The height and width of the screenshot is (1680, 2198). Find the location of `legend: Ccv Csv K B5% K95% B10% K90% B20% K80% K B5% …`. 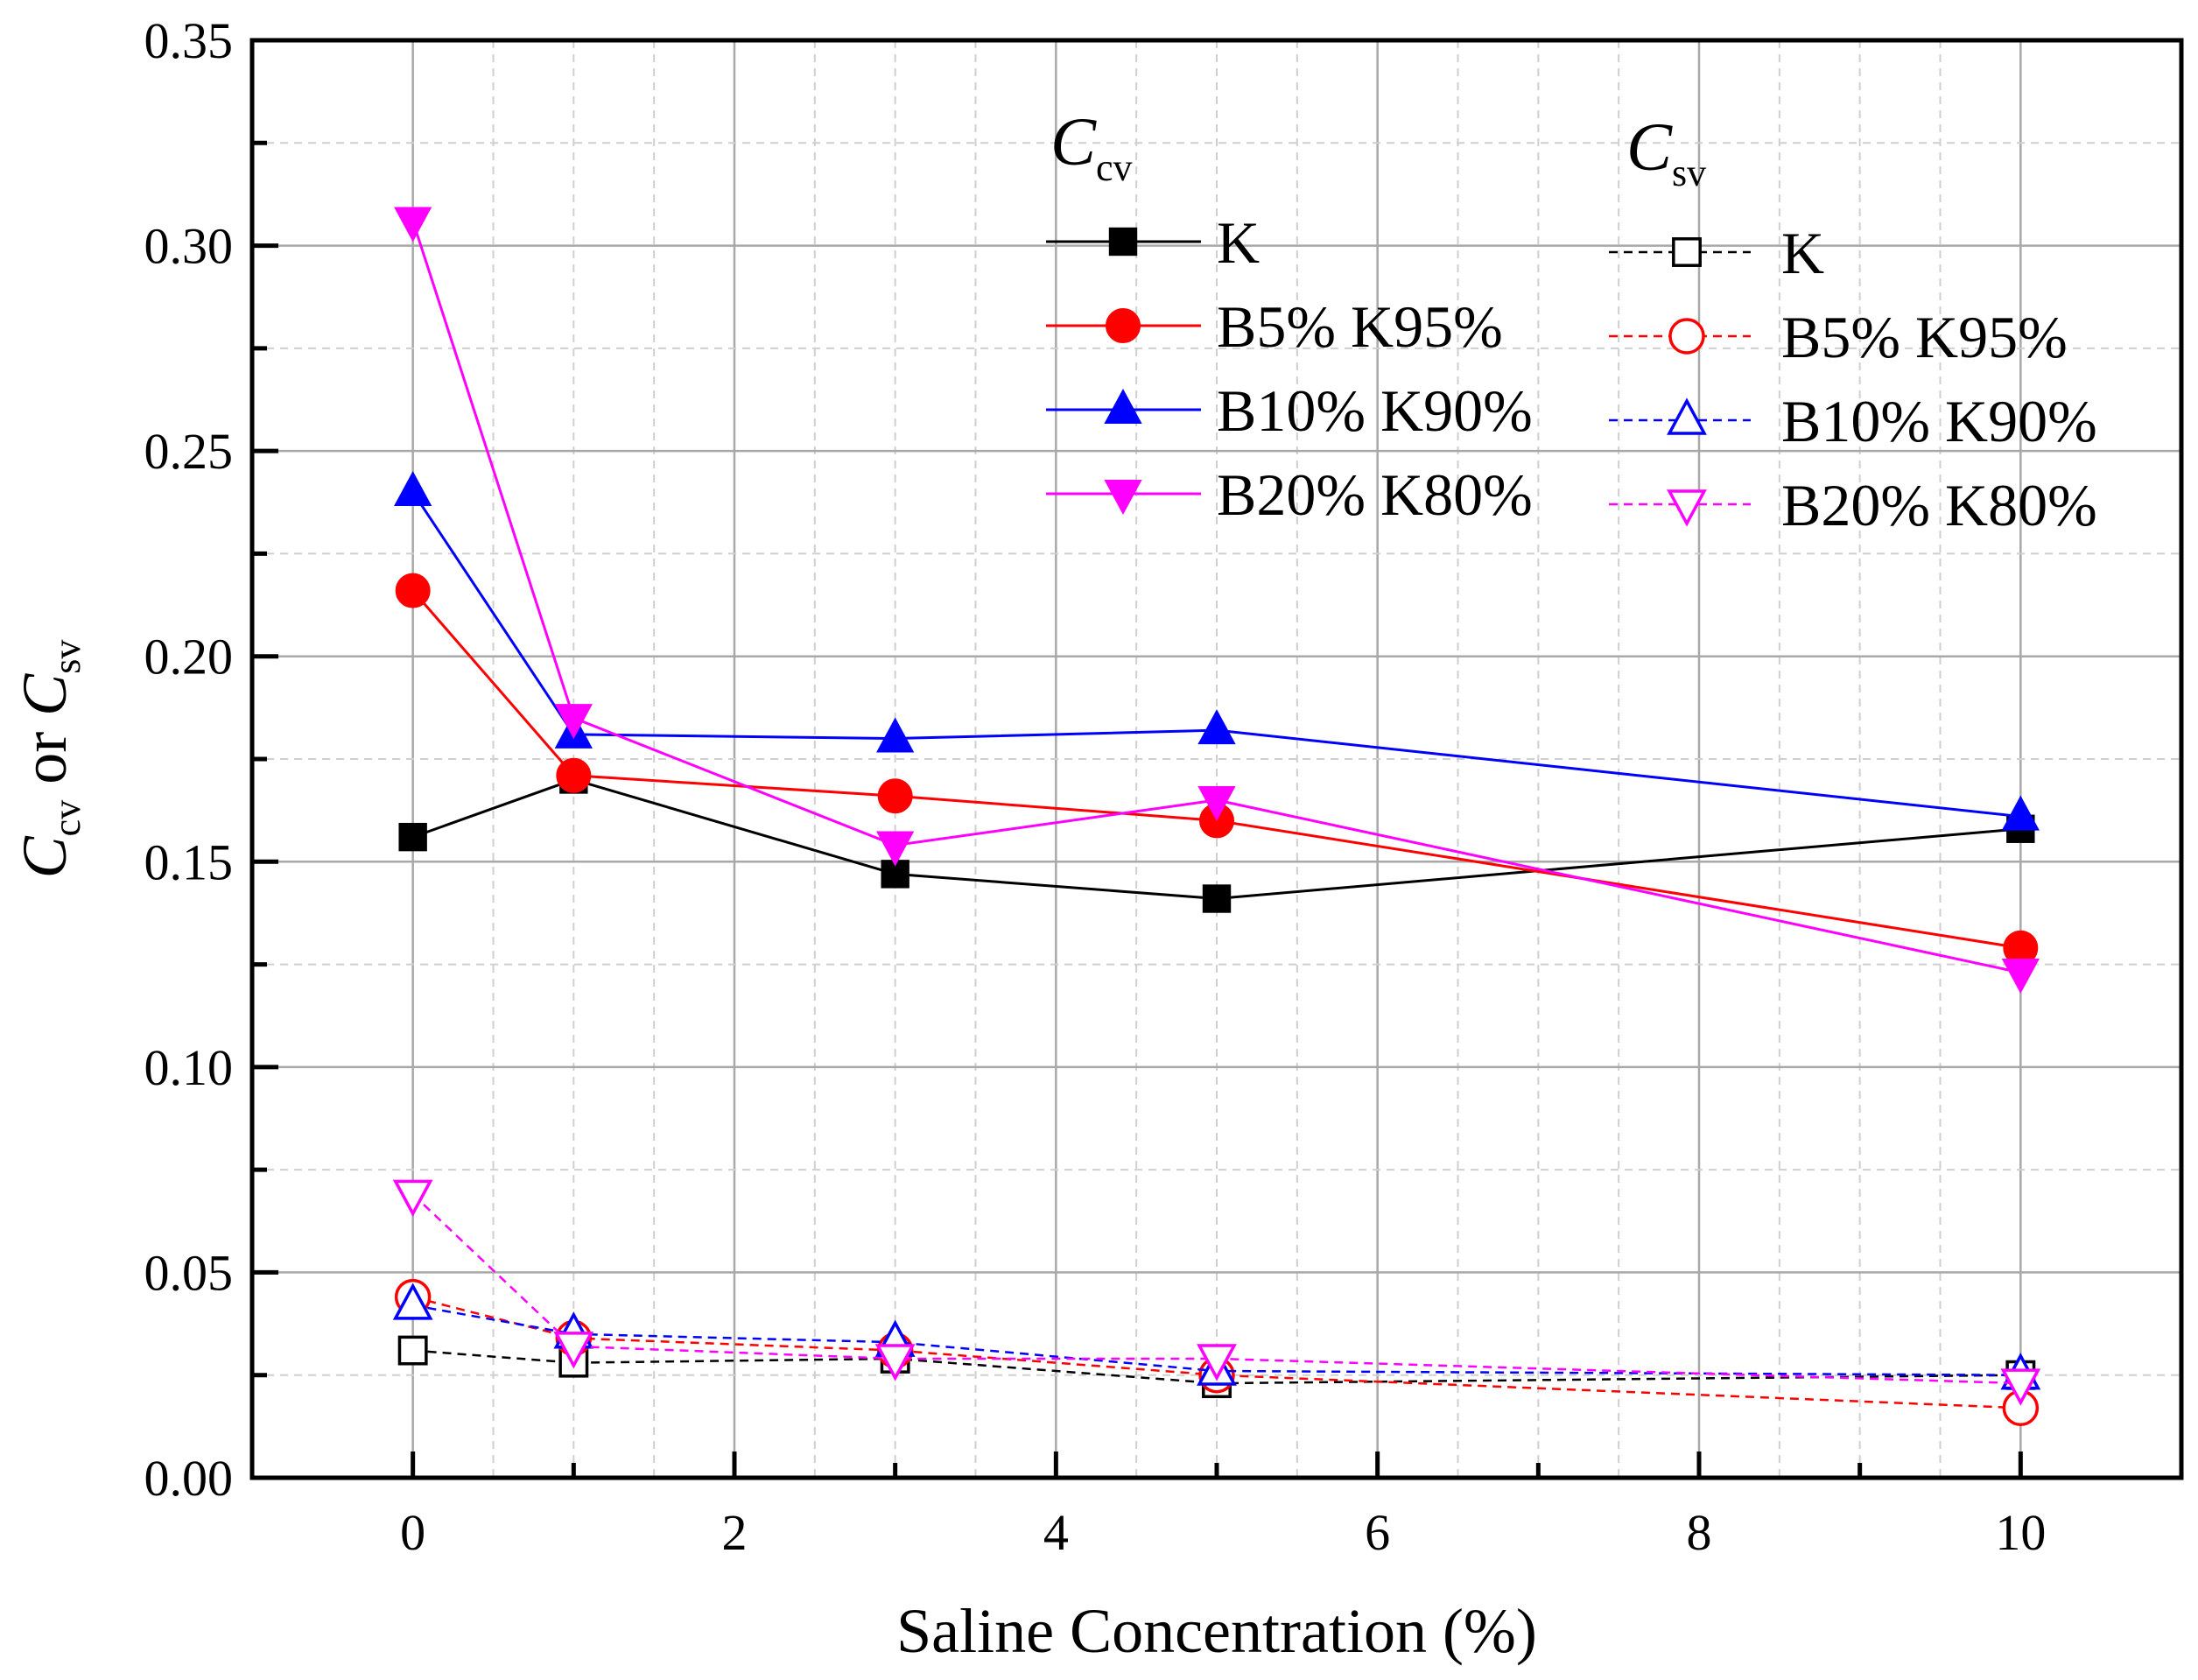

legend: Ccv Csv K B5% K95% B10% K90% B20% K80% K B5% … is located at coordinates (1571, 320).